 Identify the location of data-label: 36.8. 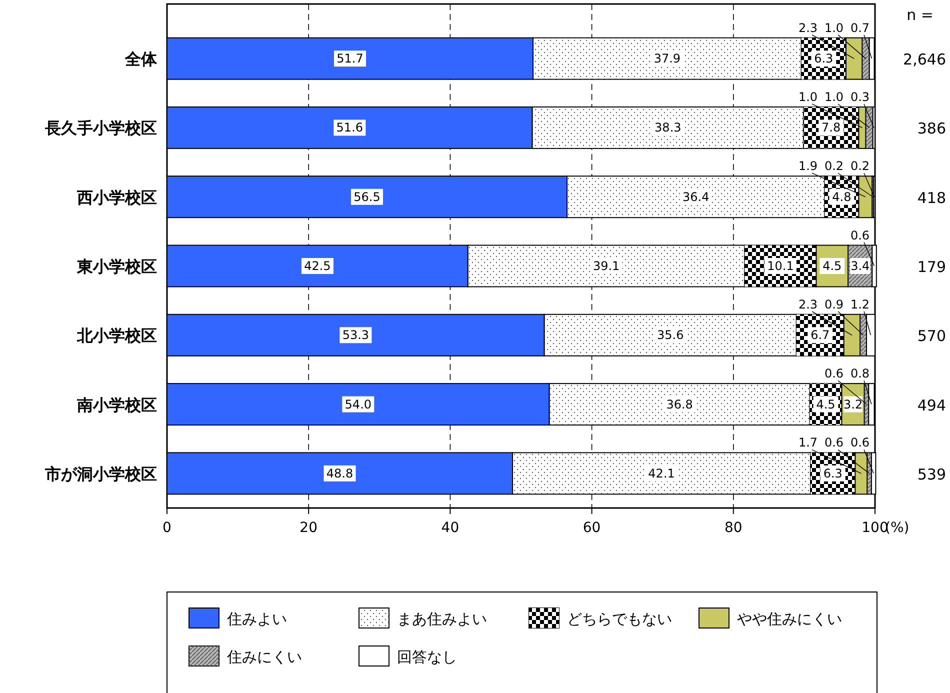
(679, 404).